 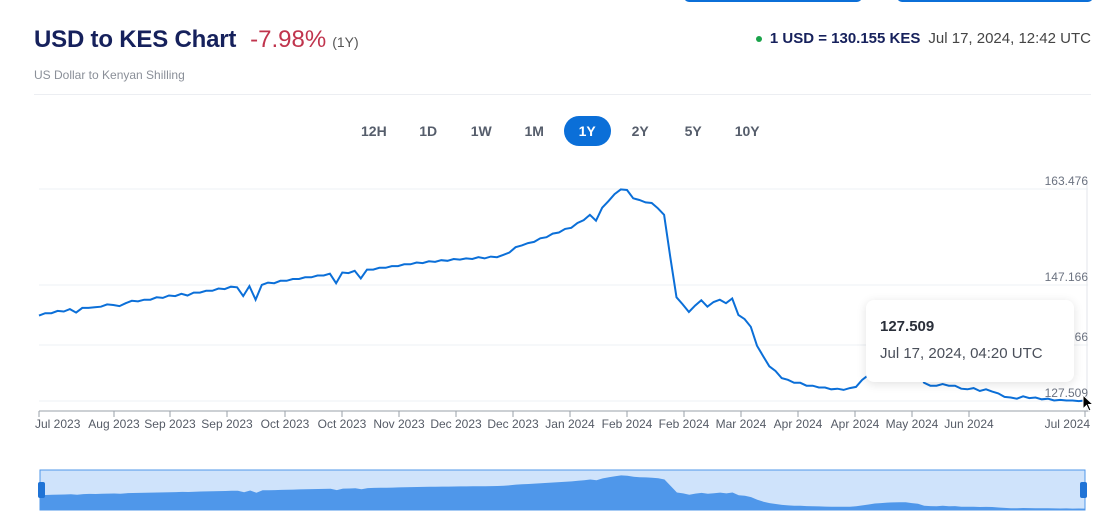 What do you see at coordinates (640, 131) in the screenshot?
I see `tab-2y: 2Y` at bounding box center [640, 131].